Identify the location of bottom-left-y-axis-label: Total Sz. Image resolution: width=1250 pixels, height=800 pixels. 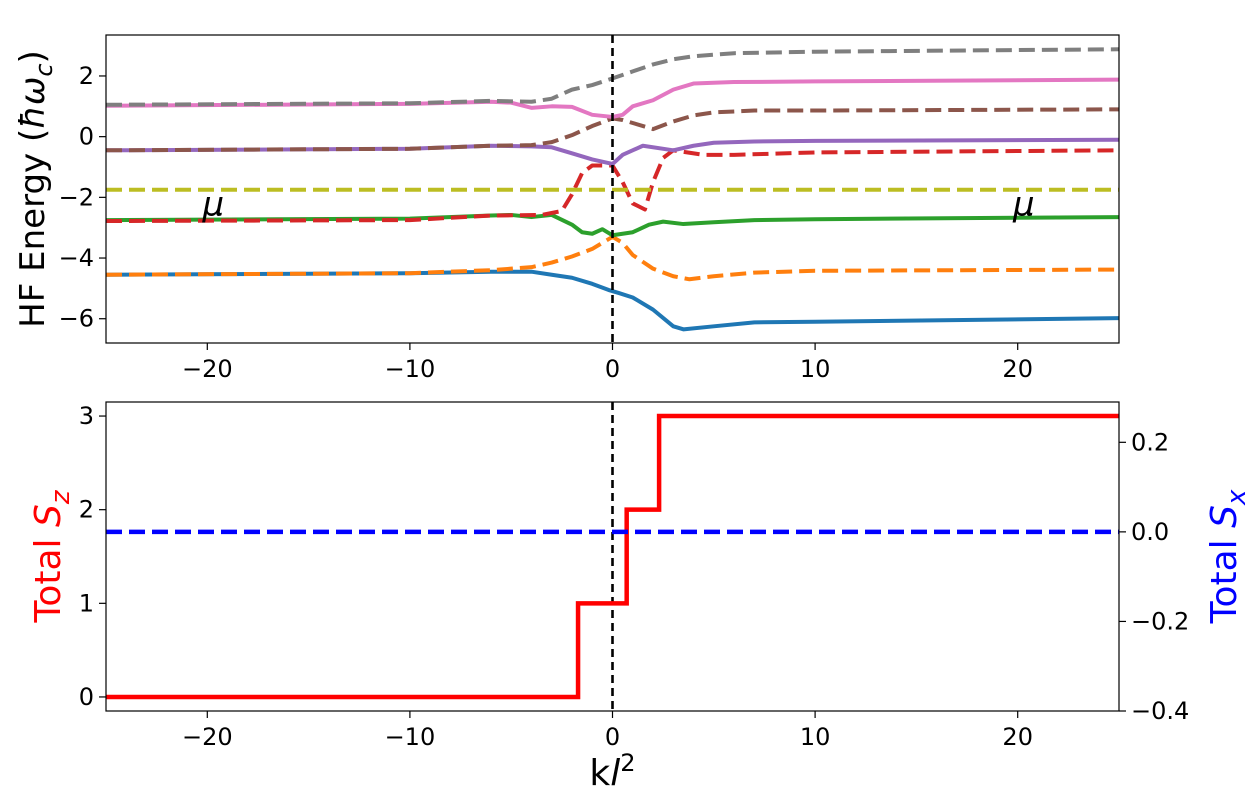
(52, 556).